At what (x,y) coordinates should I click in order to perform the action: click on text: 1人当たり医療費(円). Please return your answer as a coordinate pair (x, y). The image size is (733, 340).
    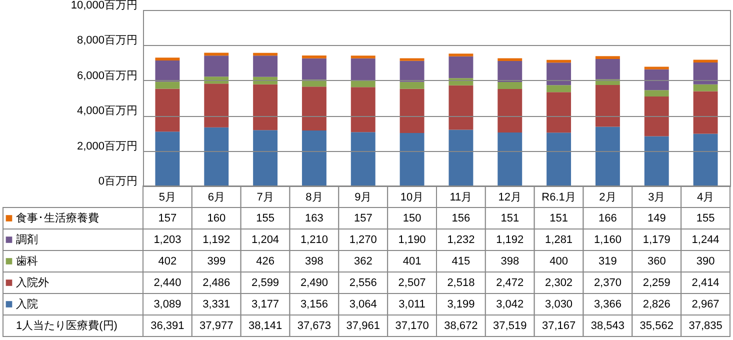
    Looking at the image, I should click on (67, 325).